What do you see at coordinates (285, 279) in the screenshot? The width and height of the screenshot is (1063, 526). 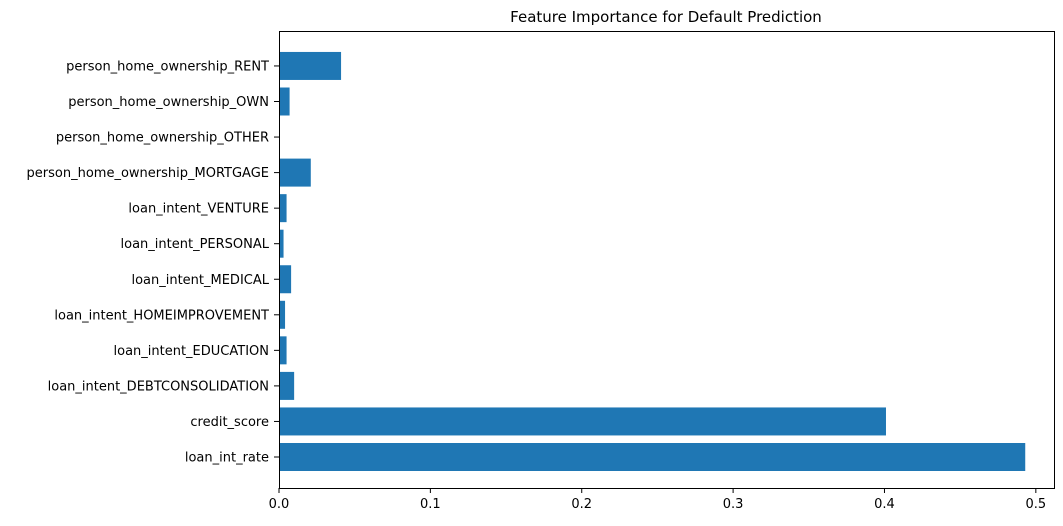 I see `bar-loan_intent_MEDICAL` at bounding box center [285, 279].